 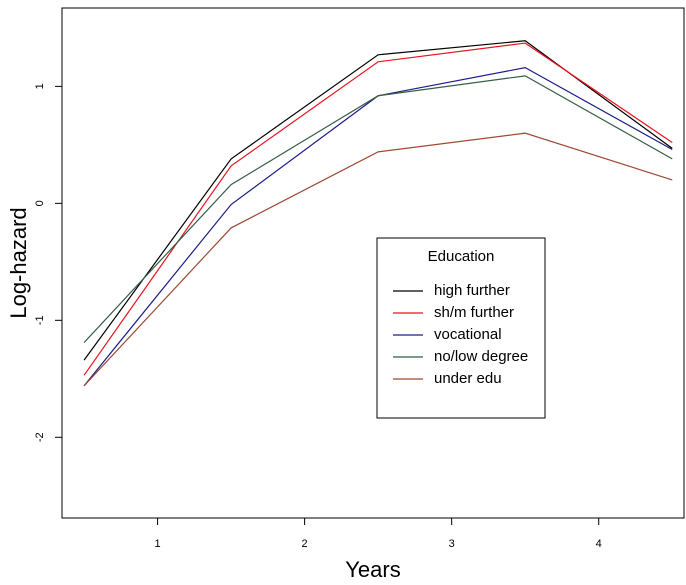 What do you see at coordinates (40, 86) in the screenshot?
I see `y-tick-label: 1` at bounding box center [40, 86].